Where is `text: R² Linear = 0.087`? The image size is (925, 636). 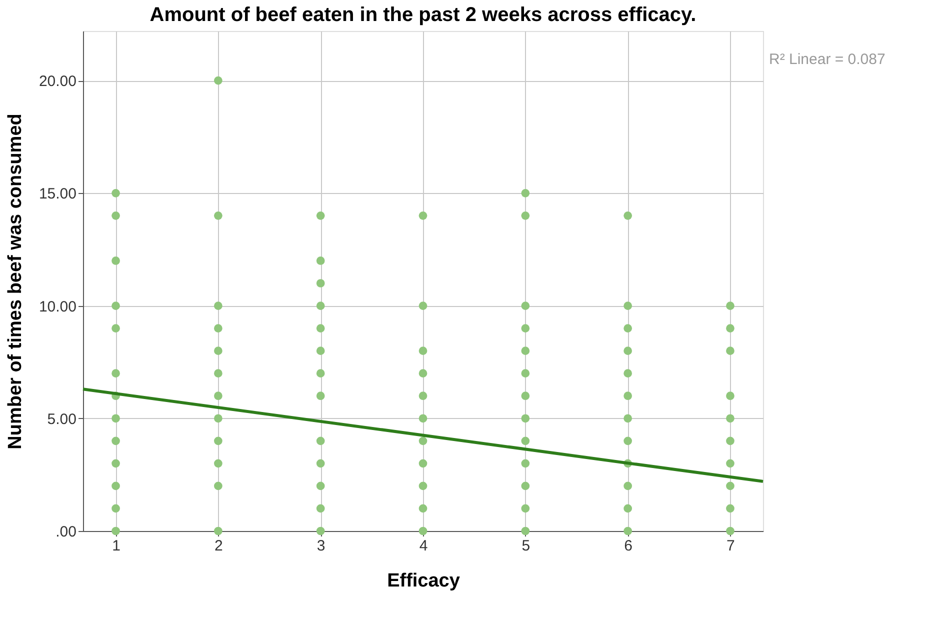
text: R² Linear = 0.087 is located at coordinates (827, 59).